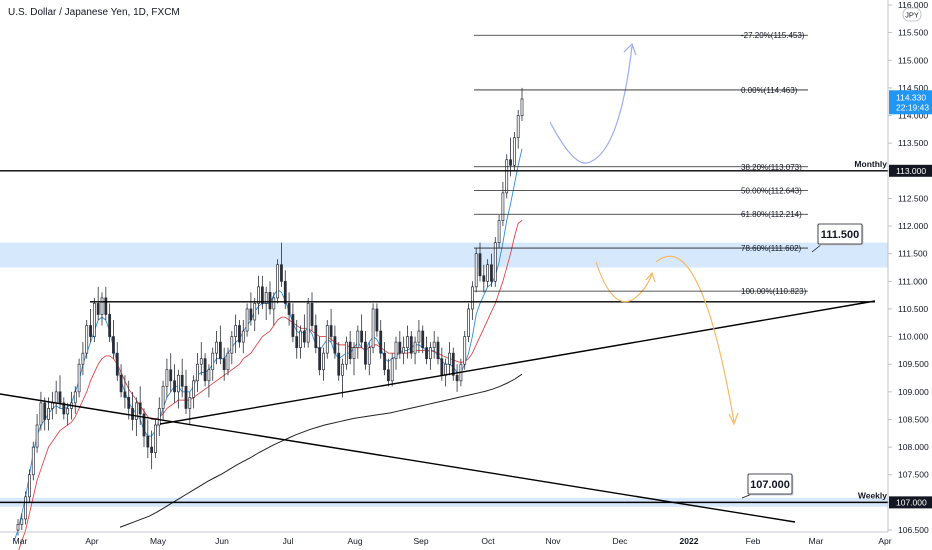  I want to click on callout-label: 111.500, so click(840, 235).